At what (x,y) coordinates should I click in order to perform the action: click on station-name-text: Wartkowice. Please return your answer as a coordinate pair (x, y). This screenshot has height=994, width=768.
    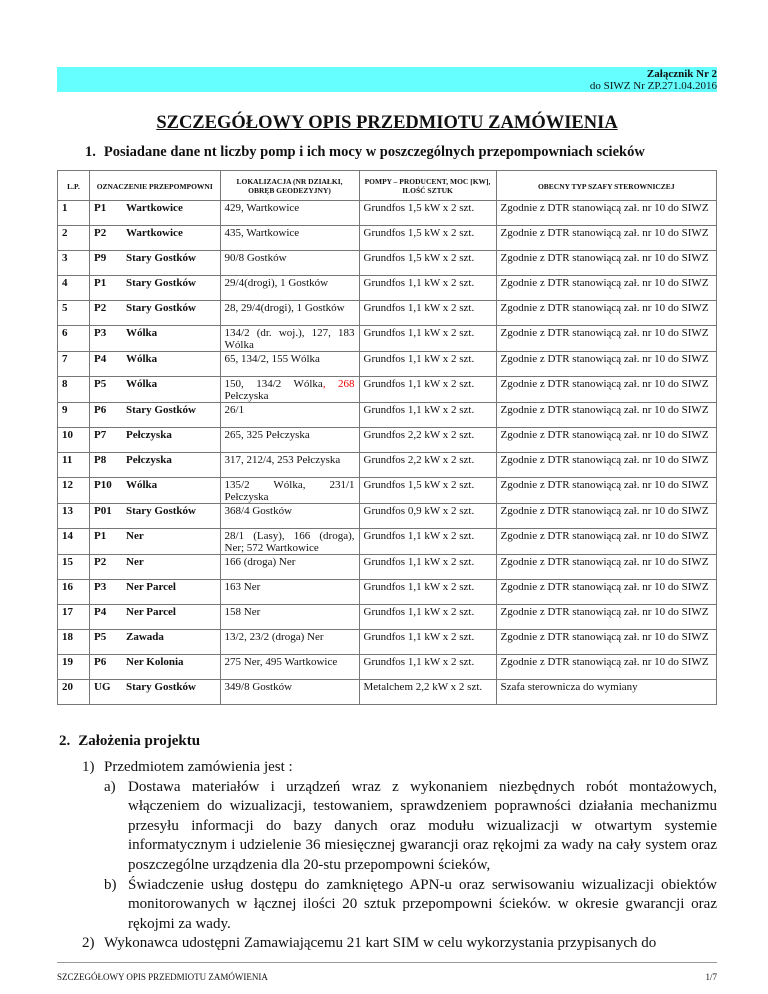
    Looking at the image, I should click on (154, 208).